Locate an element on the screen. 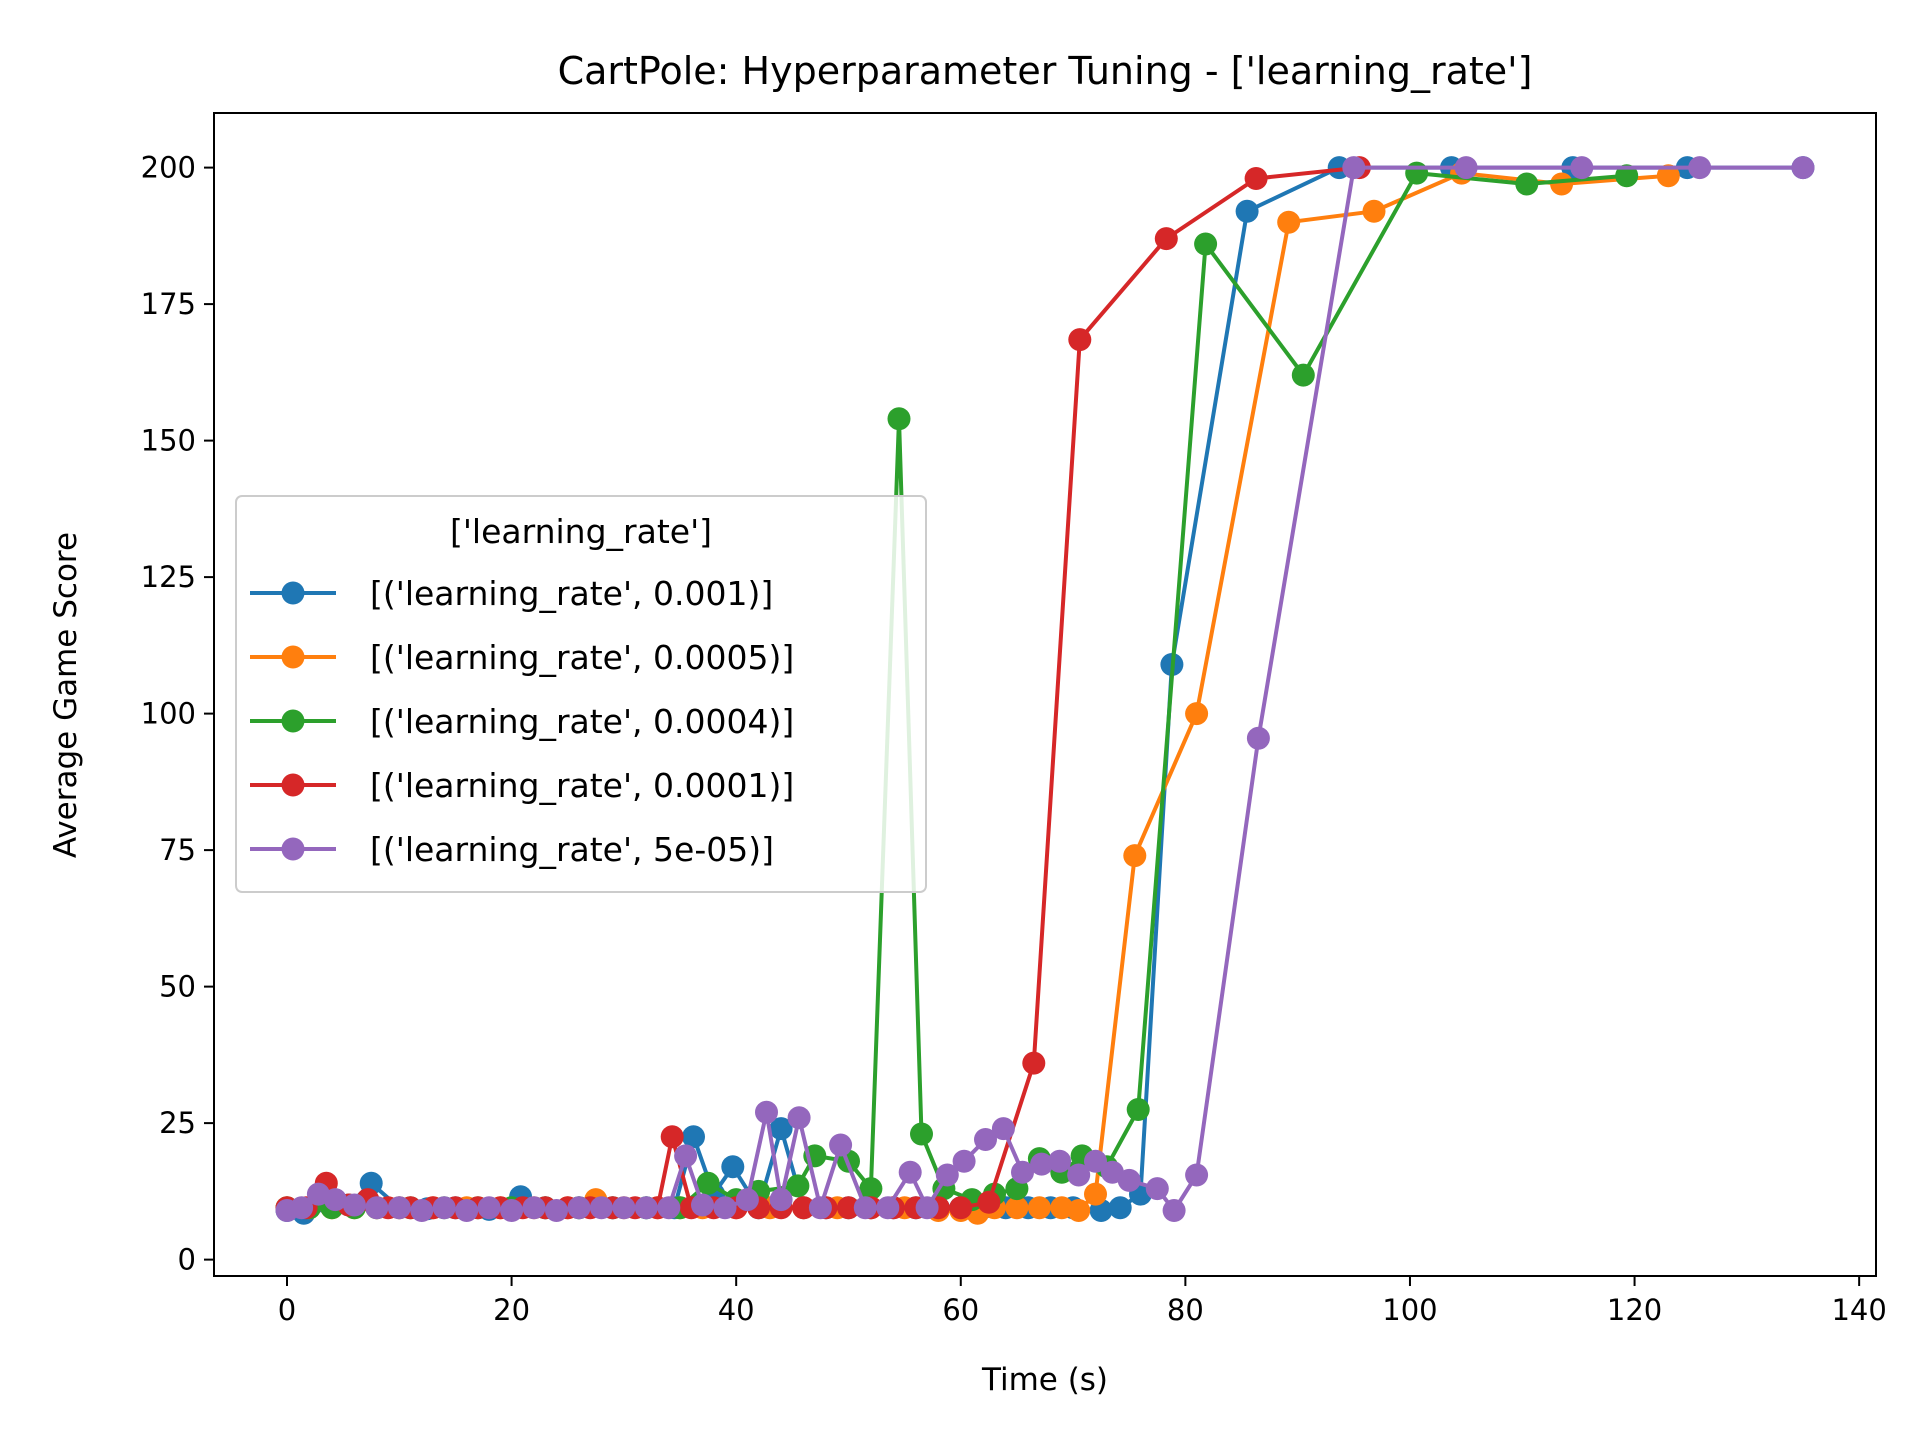  legend-label: [('learning_rate', 0.0004)] is located at coordinates (582, 721).